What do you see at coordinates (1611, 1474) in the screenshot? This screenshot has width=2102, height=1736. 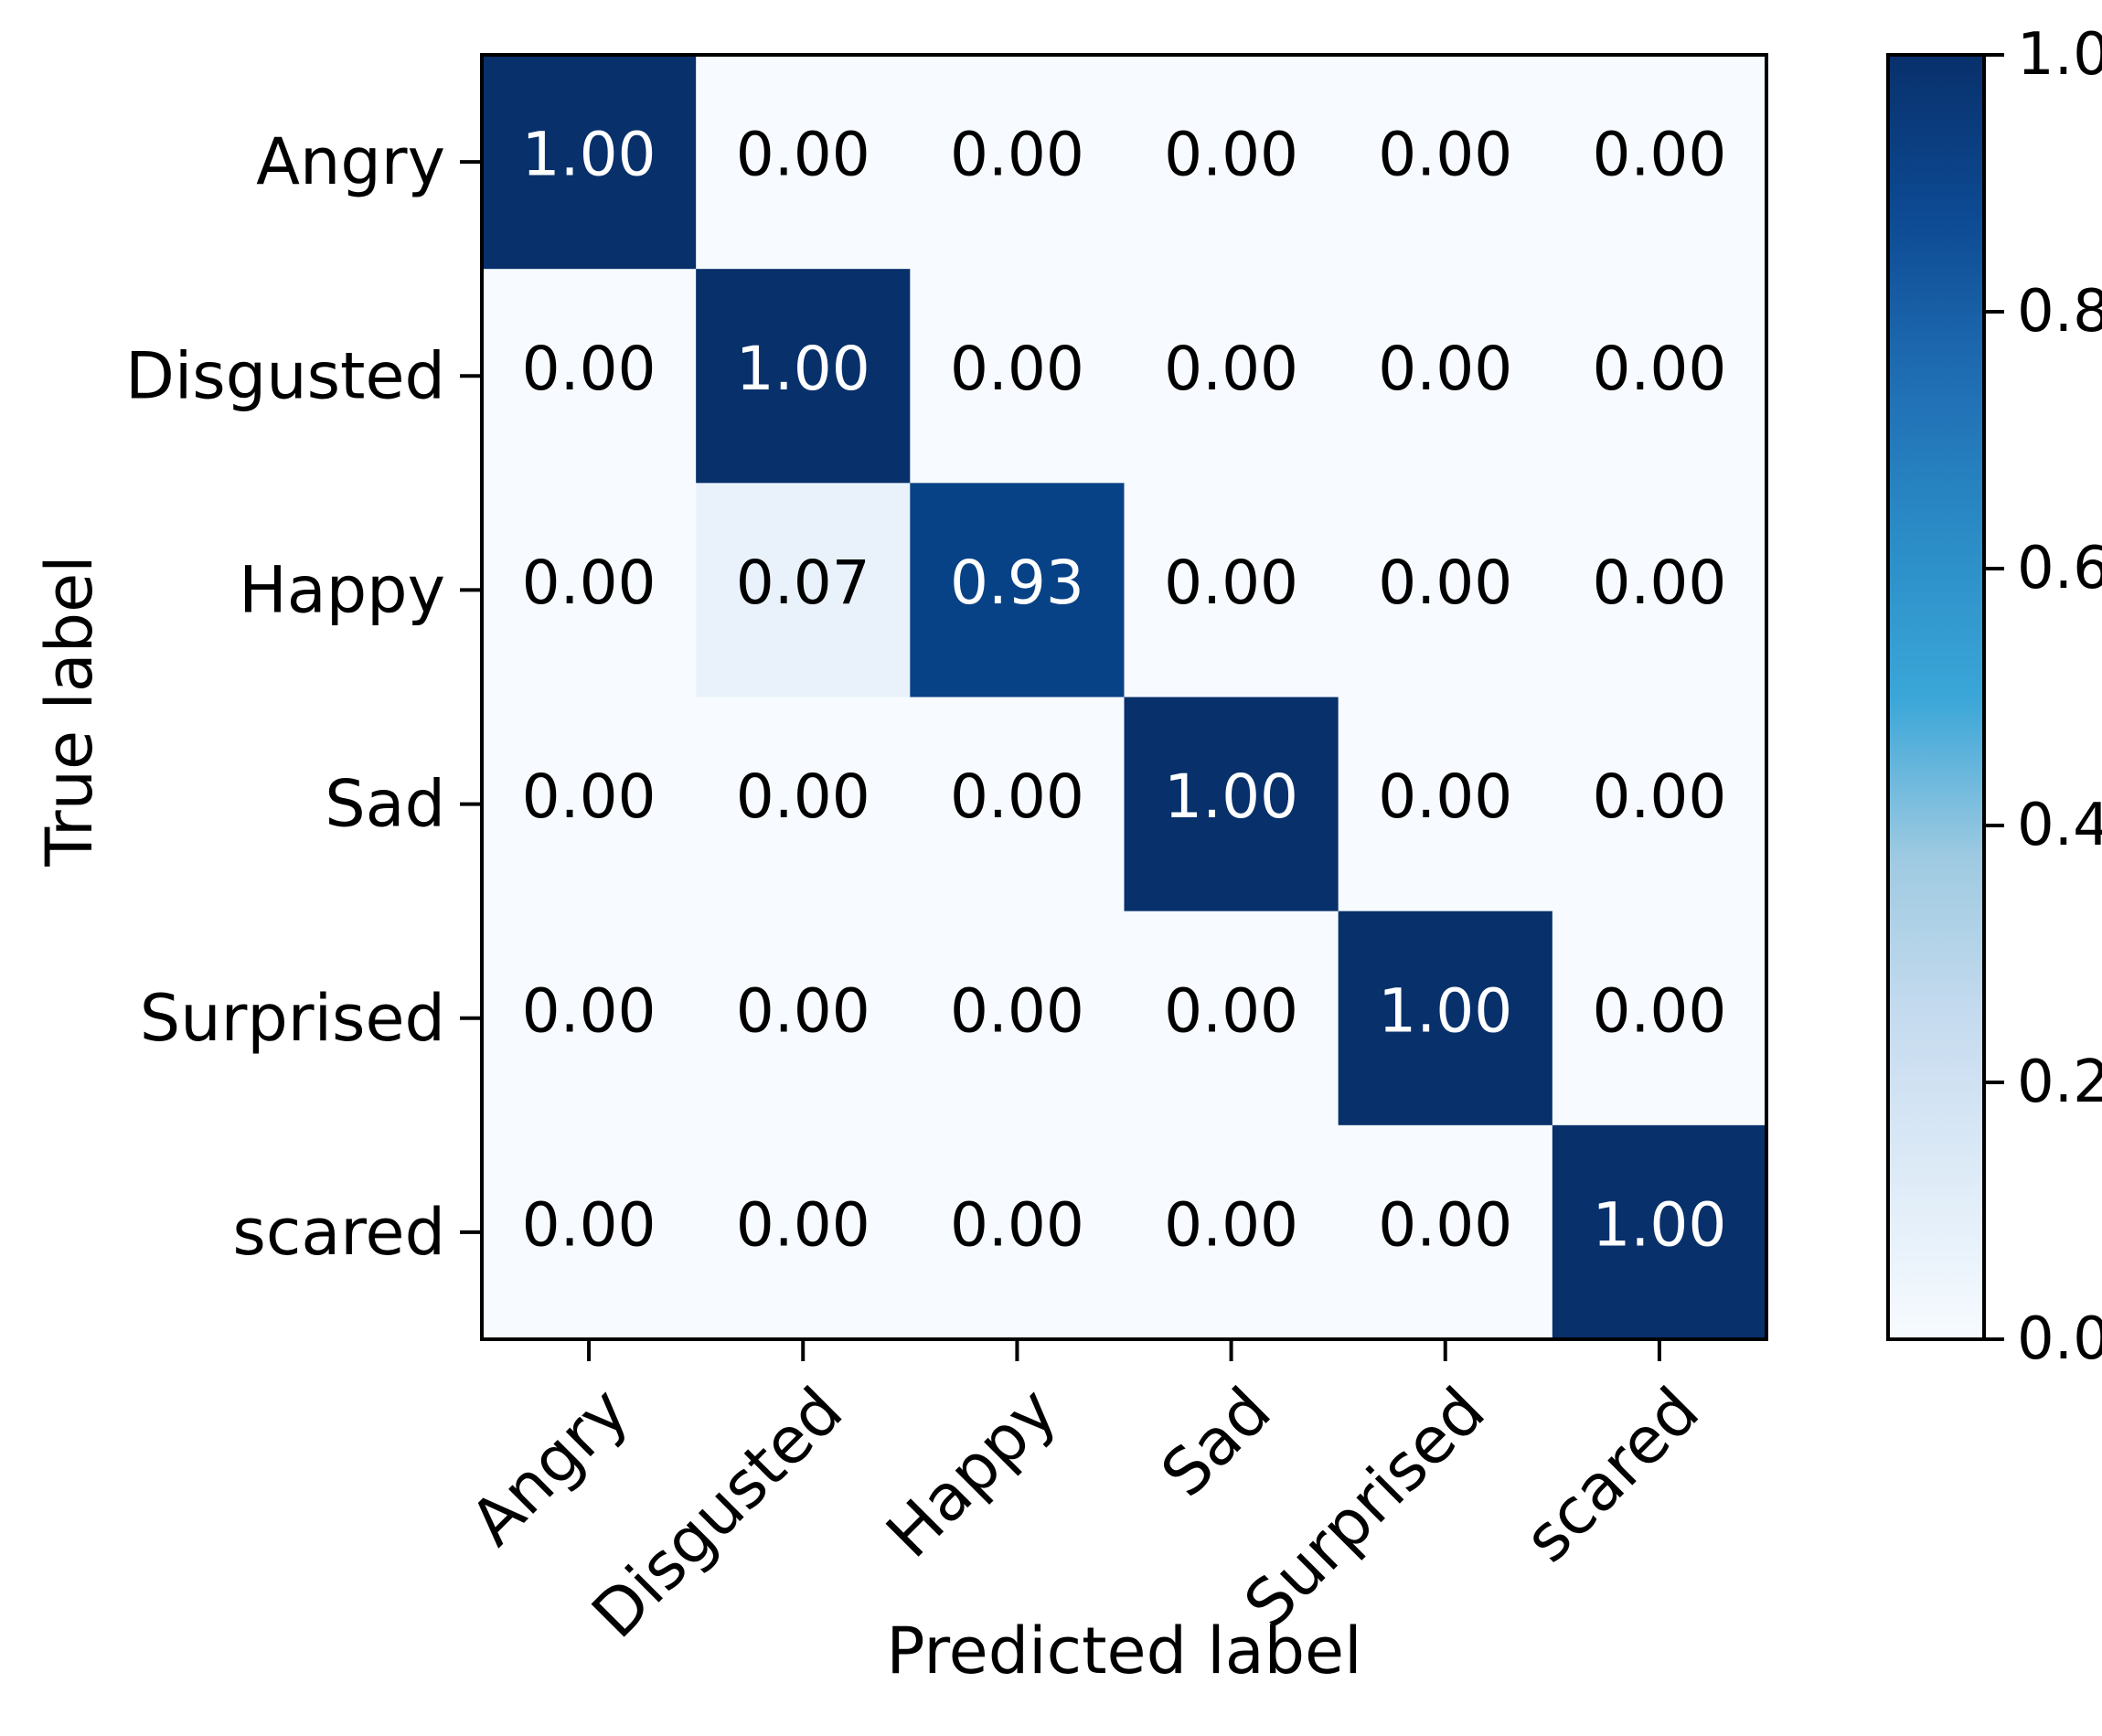 I see `x-tick-label-5: scared` at bounding box center [1611, 1474].